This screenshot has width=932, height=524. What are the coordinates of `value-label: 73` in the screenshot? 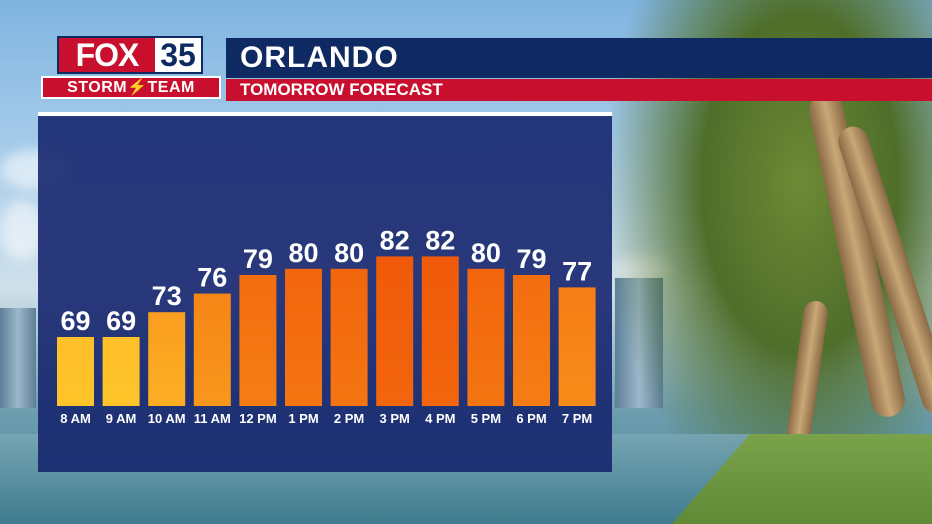 It's located at (167, 296).